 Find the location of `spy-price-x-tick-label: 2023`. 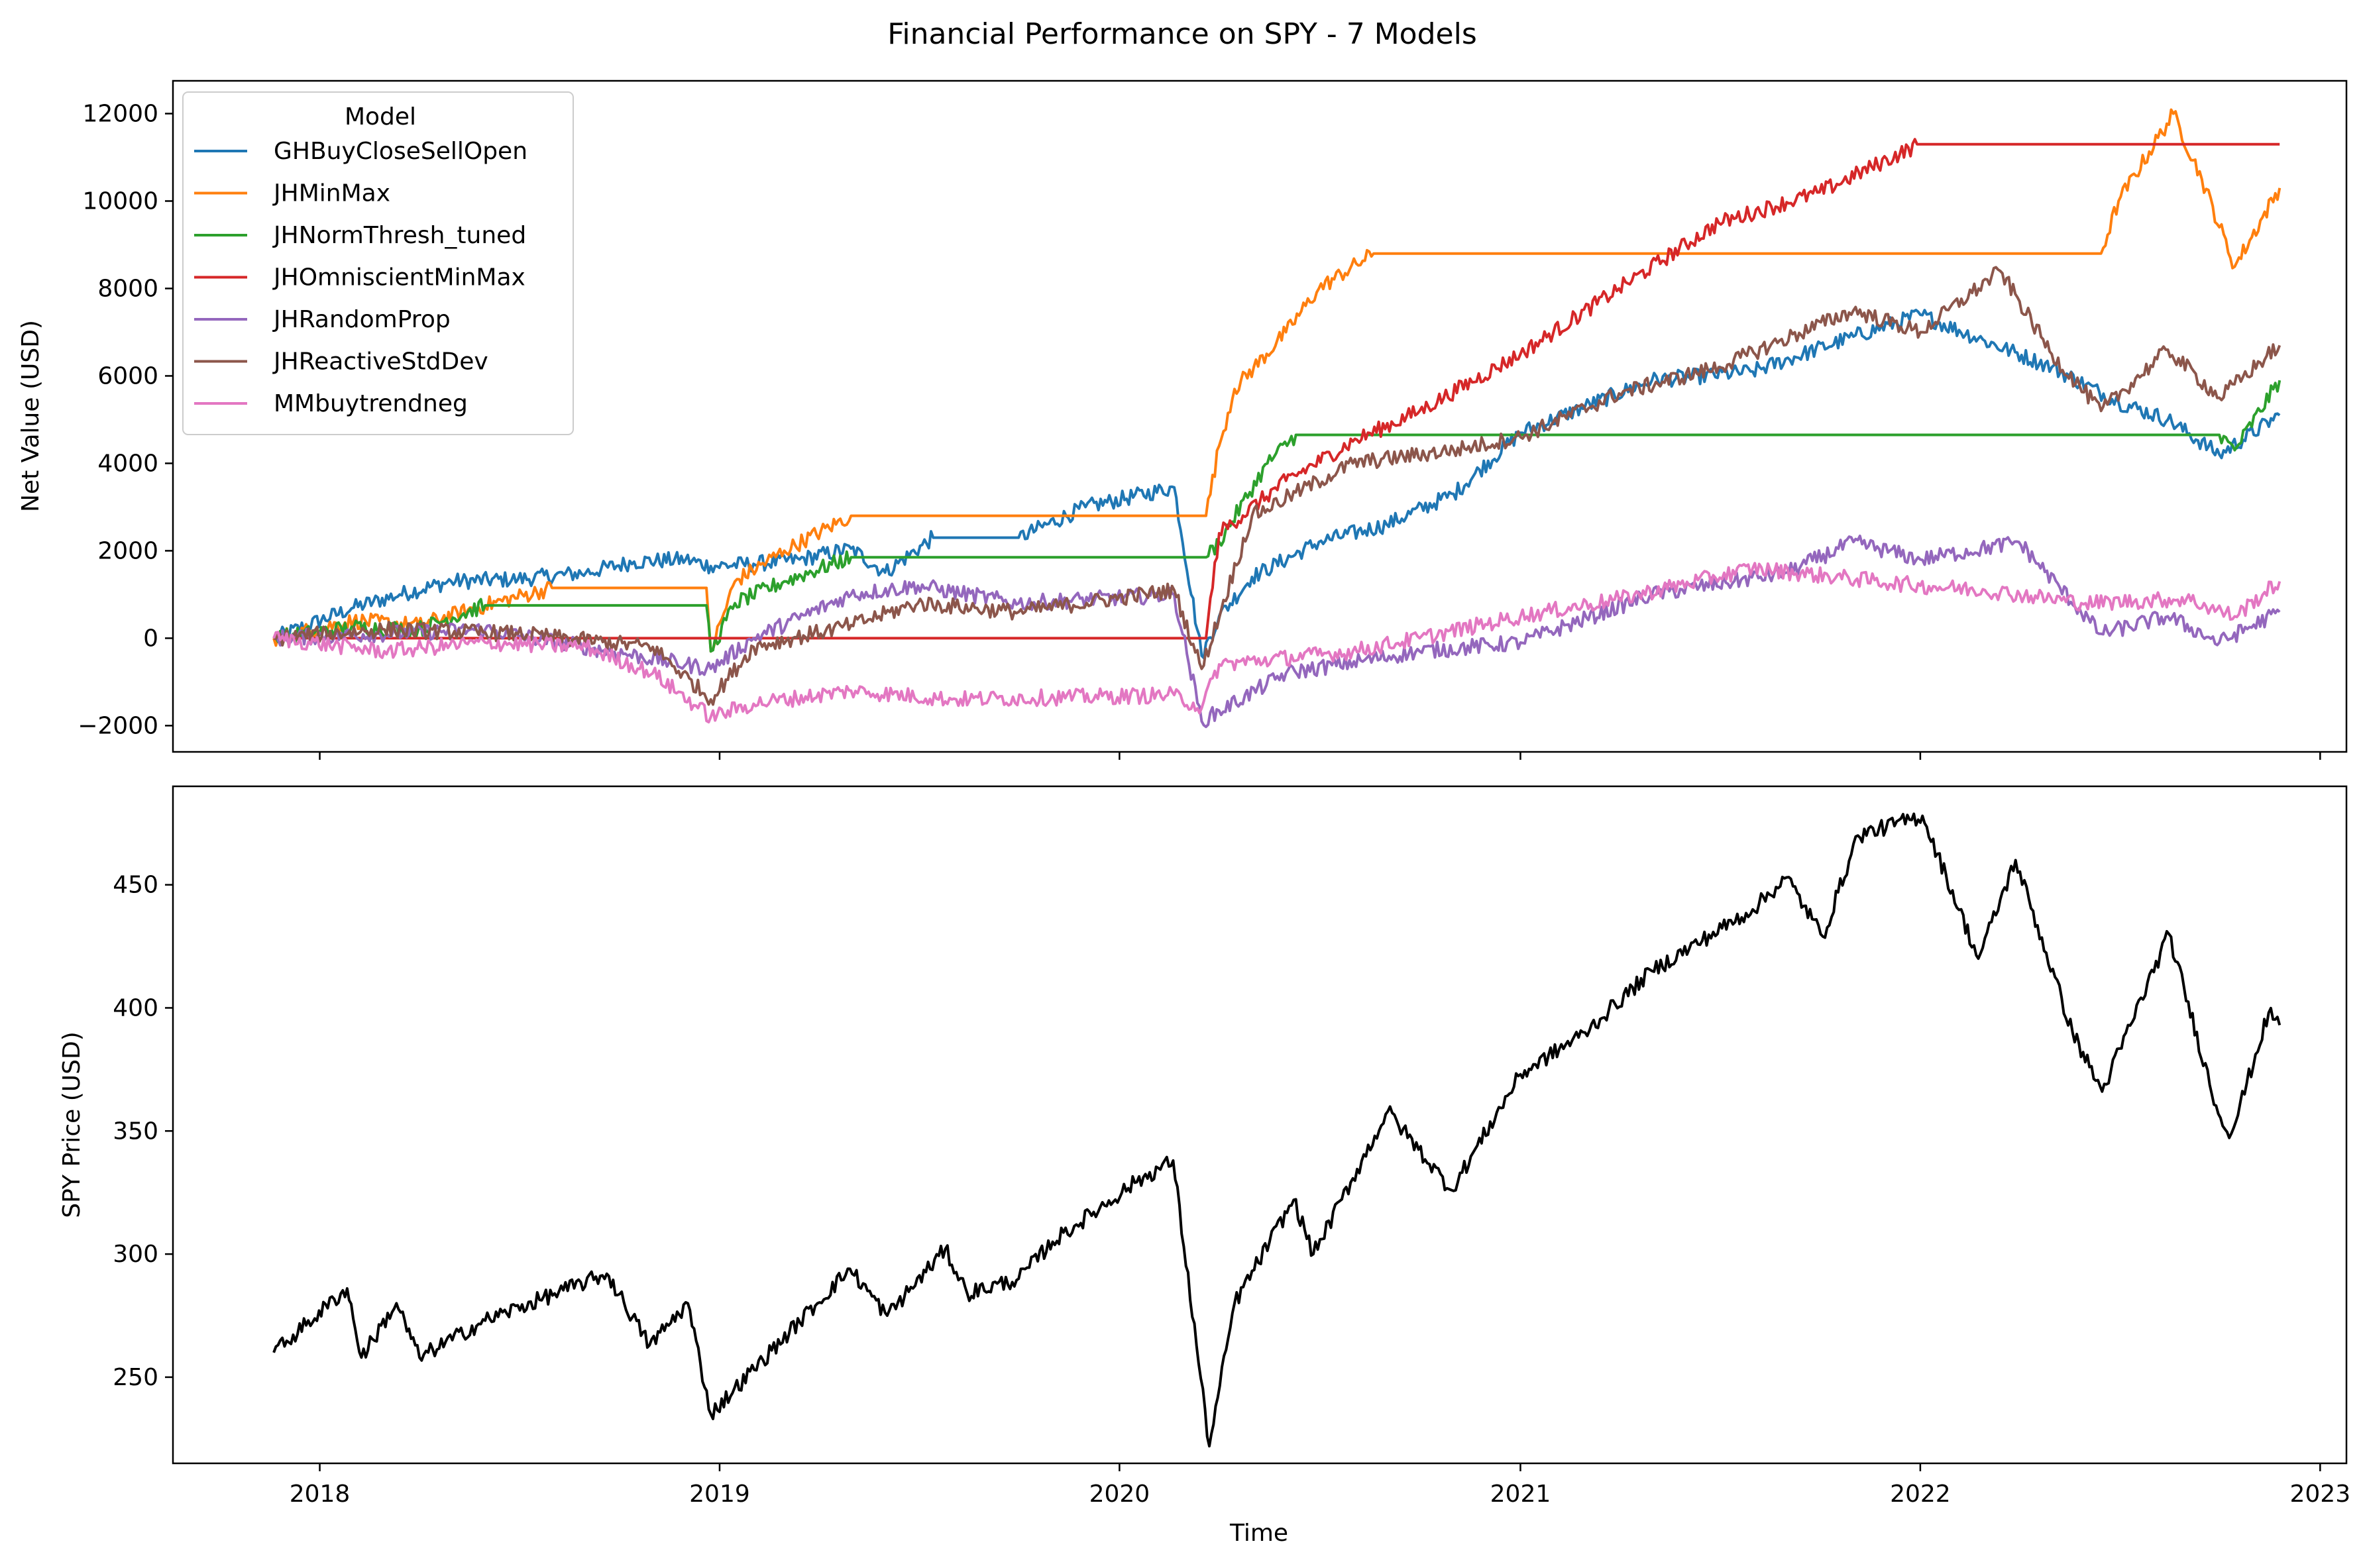

spy-price-x-tick-label: 2023 is located at coordinates (2320, 1494).